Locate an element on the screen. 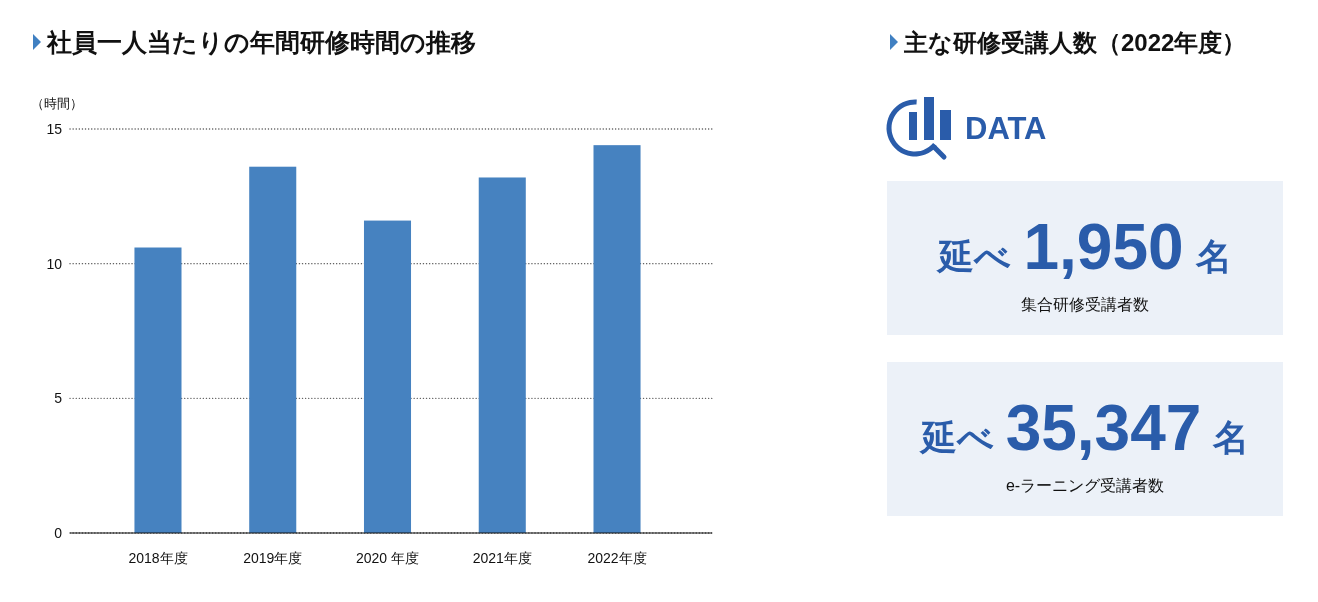 The height and width of the screenshot is (602, 1318). chart-title: 社員一人当たりの年間研修時間の推移 is located at coordinates (261, 42).